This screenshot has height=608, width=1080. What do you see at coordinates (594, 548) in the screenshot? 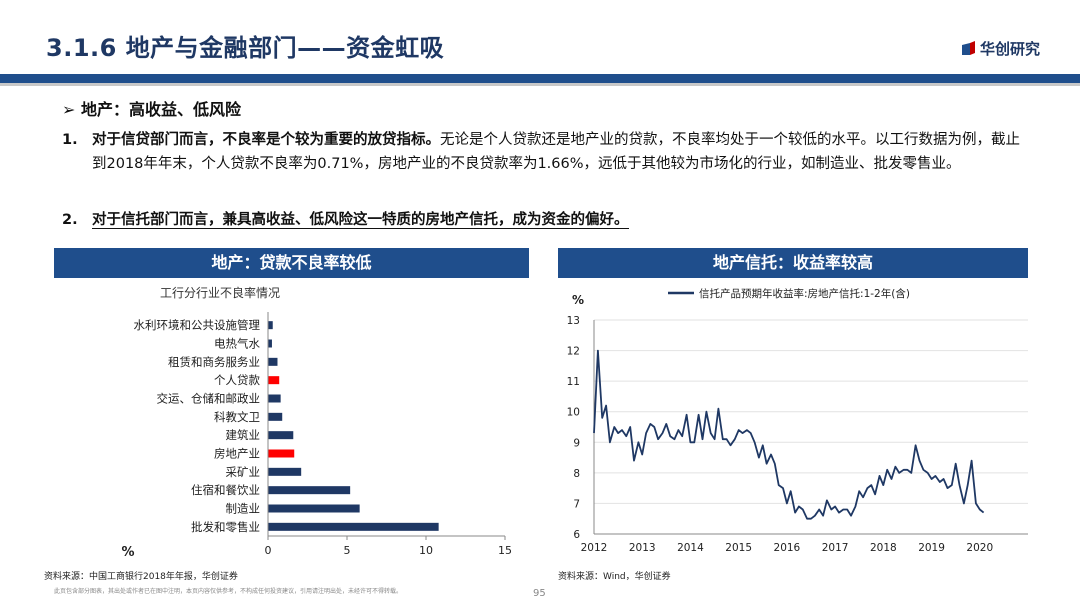
I see `line-x-tick-2012: 2012` at bounding box center [594, 548].